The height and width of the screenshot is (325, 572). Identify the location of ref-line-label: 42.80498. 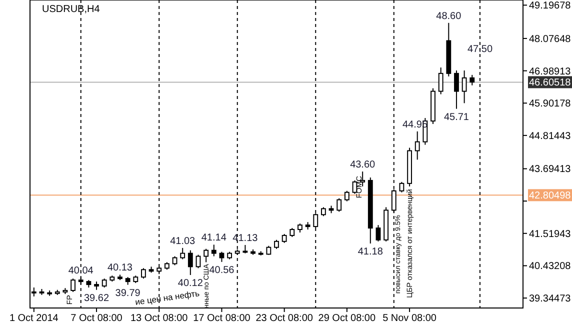
(550, 196).